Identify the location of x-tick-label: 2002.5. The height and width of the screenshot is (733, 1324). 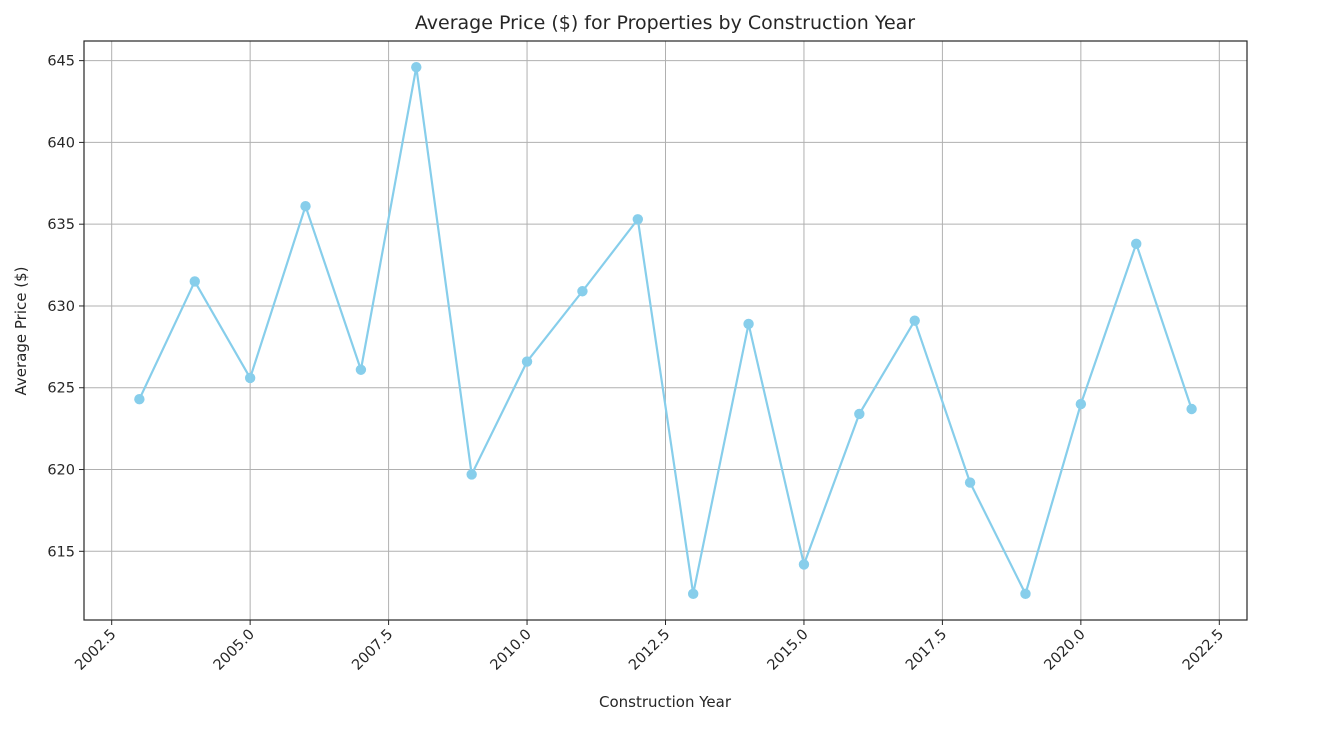
(95, 650).